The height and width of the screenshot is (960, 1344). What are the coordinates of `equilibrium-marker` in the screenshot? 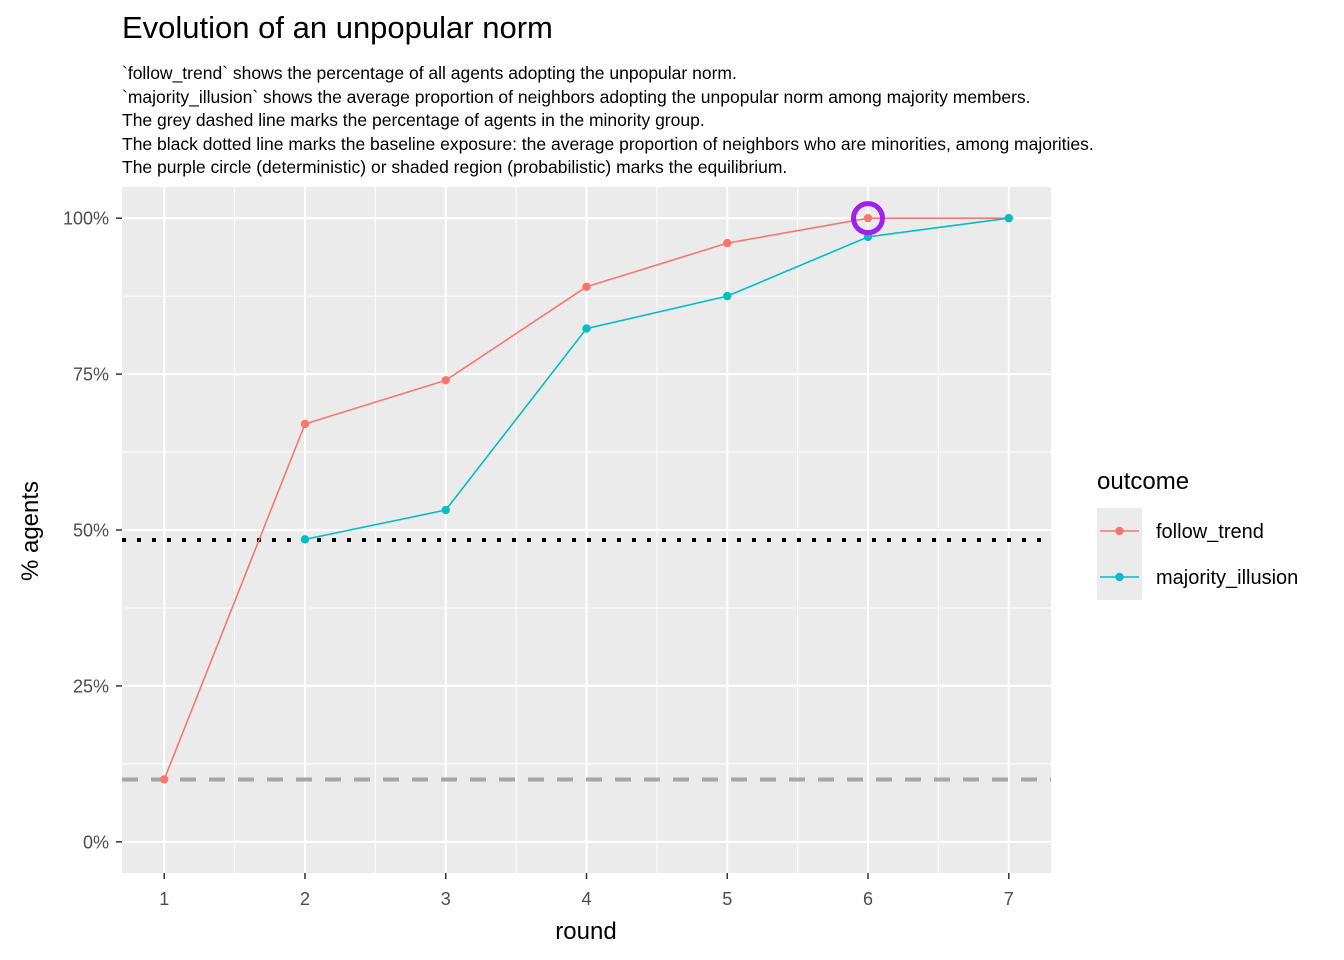 It's located at (868, 218).